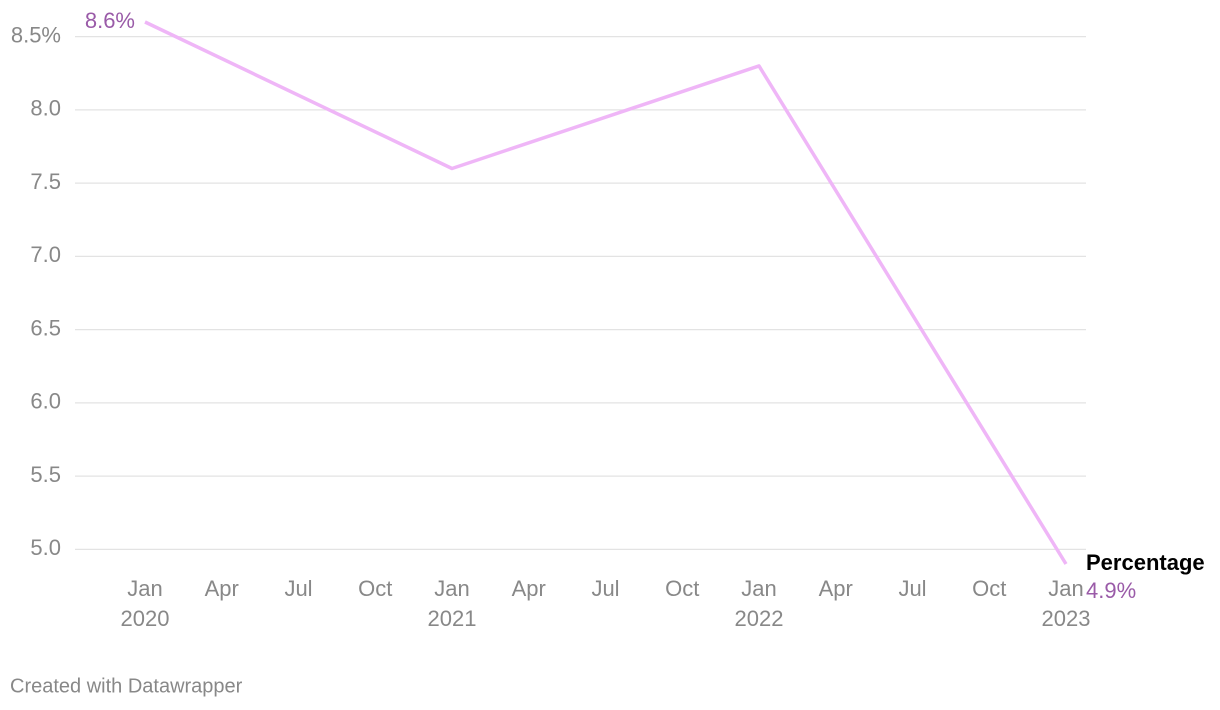 This screenshot has width=1220, height=710. What do you see at coordinates (452, 618) in the screenshot?
I see `x-tick-year: 2021` at bounding box center [452, 618].